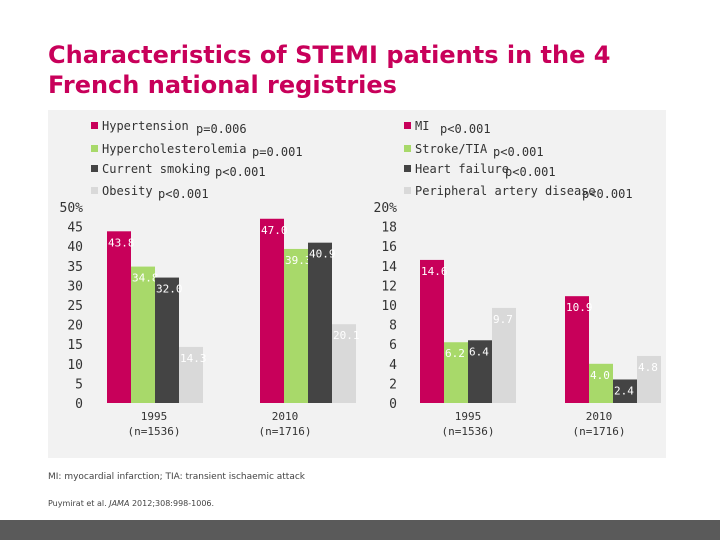 This screenshot has width=720, height=540. What do you see at coordinates (505, 191) in the screenshot?
I see `right-legend-label: Peripheral artery disease` at bounding box center [505, 191].